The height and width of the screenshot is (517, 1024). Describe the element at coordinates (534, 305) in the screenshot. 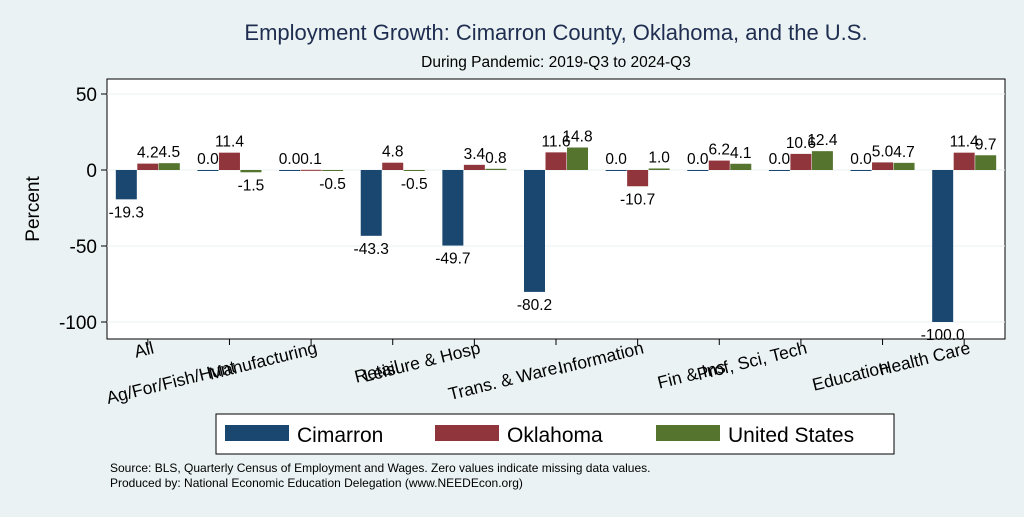

I see `data-label: -80.2` at that location.